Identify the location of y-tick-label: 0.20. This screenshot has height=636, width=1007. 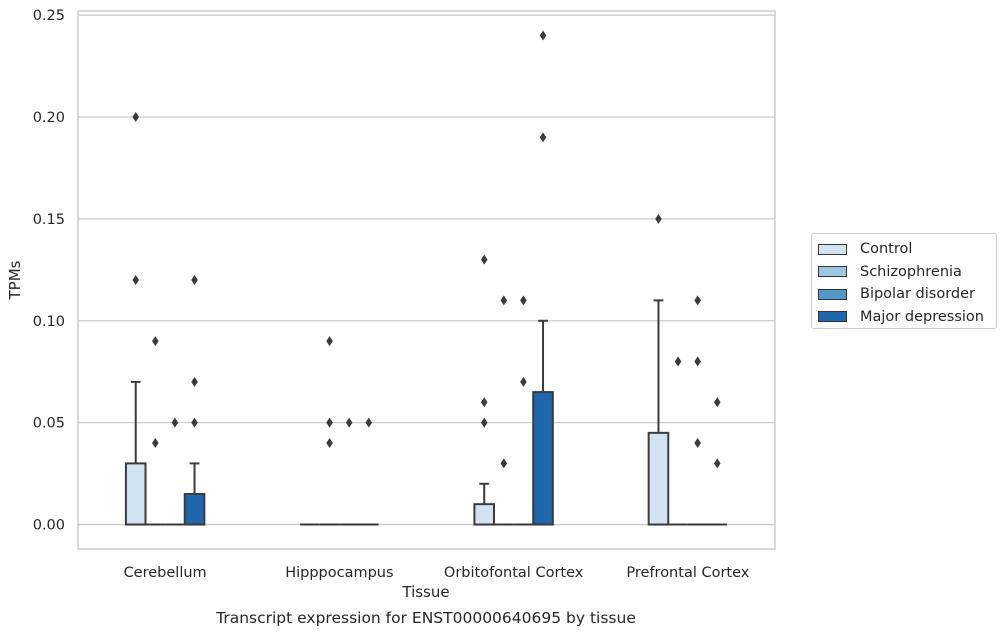
(49, 118).